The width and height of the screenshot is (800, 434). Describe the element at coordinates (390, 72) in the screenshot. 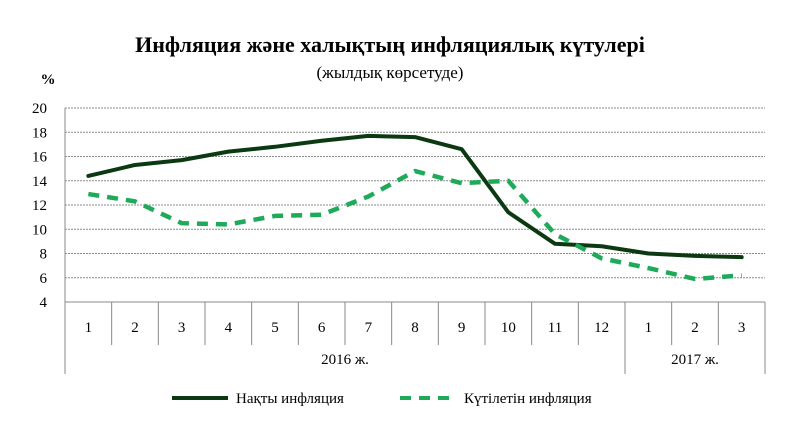

I see `chart-subtitle: (жылдық көрсетуде)` at that location.